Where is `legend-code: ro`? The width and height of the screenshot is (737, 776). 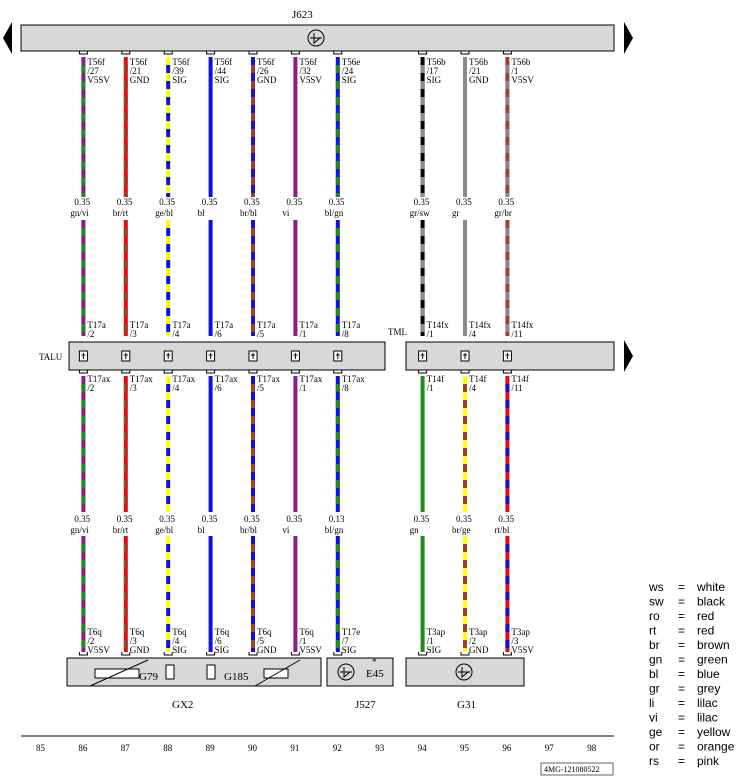
legend-code: ro is located at coordinates (654, 616).